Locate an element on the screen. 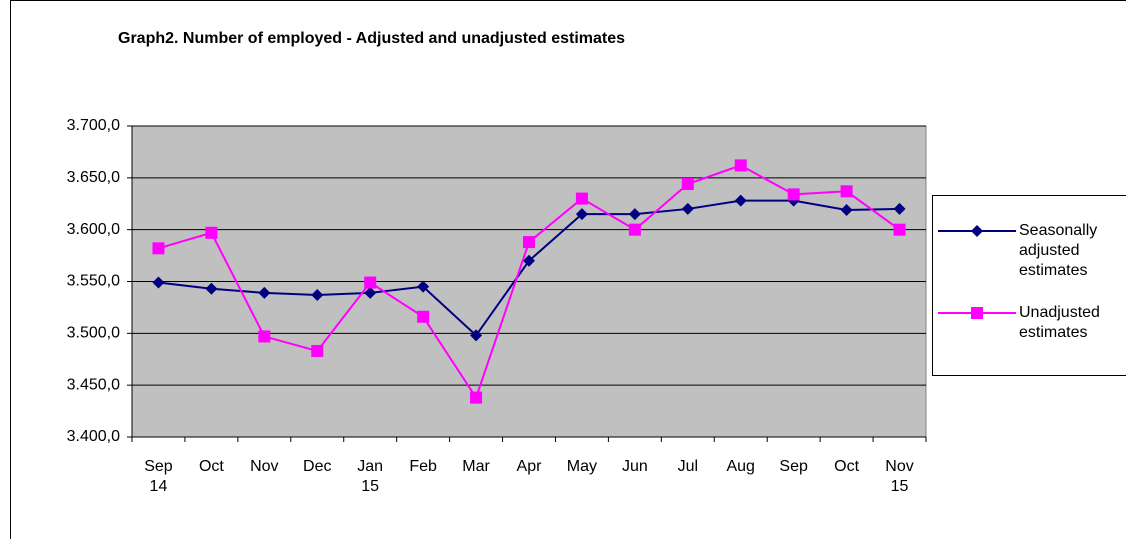  legend-label: Unadjusted estimates is located at coordinates (1059, 322).